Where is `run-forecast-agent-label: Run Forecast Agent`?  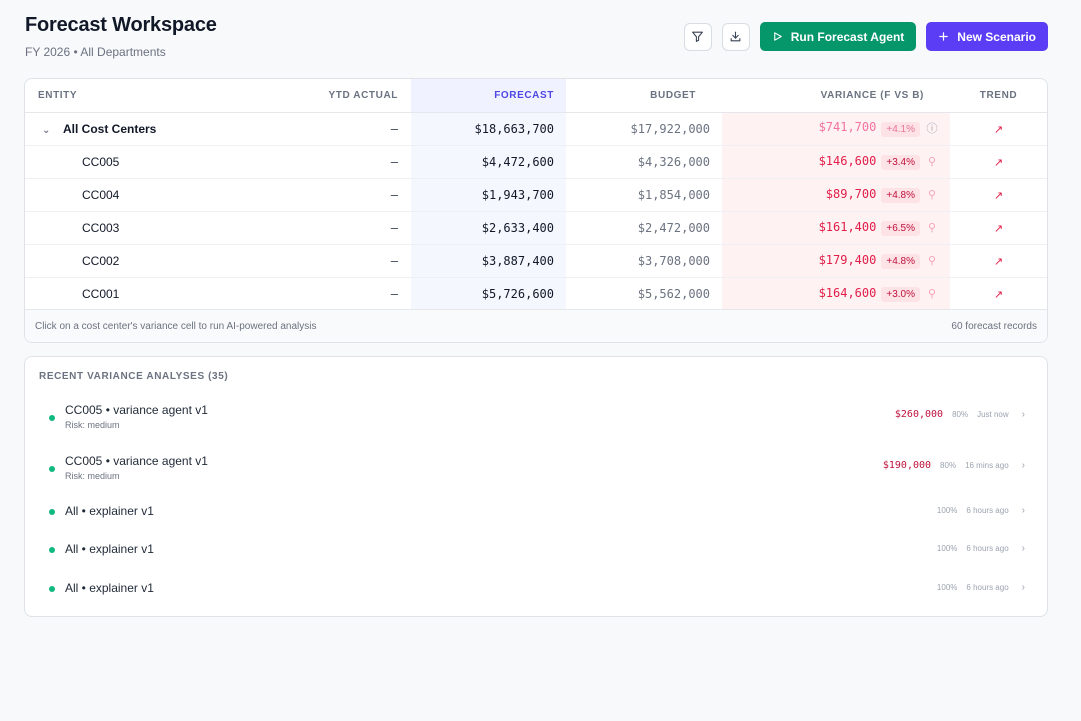 run-forecast-agent-label: Run Forecast Agent is located at coordinates (847, 36).